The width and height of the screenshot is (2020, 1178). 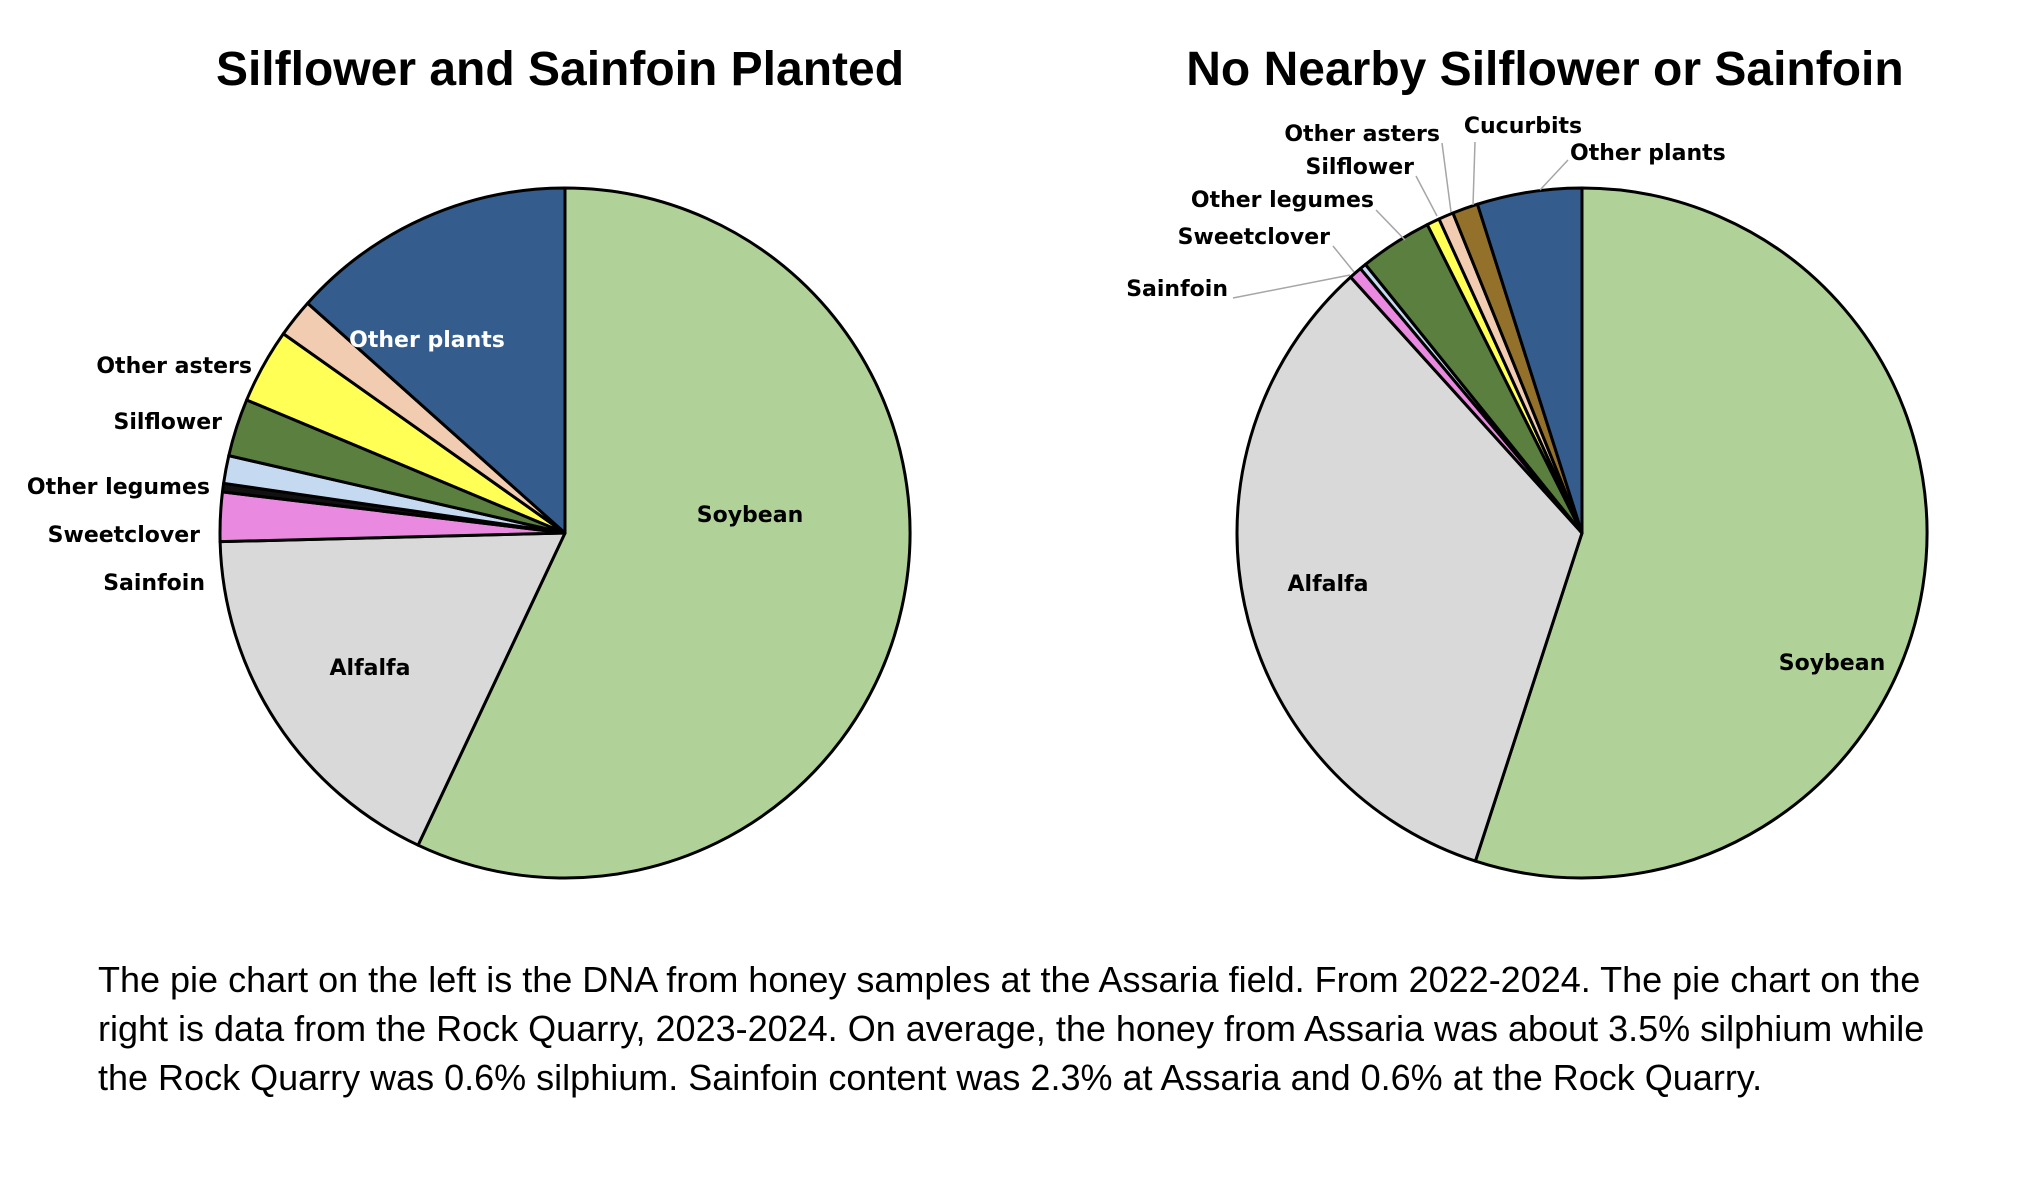 What do you see at coordinates (427, 340) in the screenshot?
I see `left-label-other-plants: Other plants` at bounding box center [427, 340].